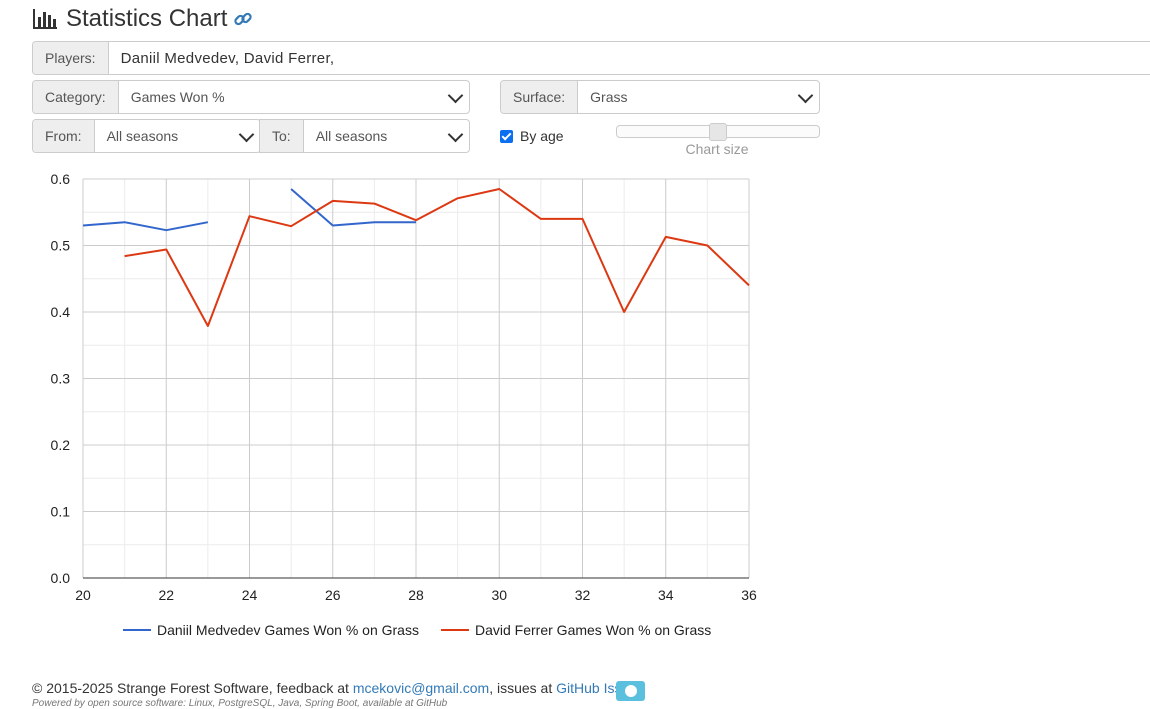 The width and height of the screenshot is (1150, 709). I want to click on to-value: All seasons, so click(351, 136).